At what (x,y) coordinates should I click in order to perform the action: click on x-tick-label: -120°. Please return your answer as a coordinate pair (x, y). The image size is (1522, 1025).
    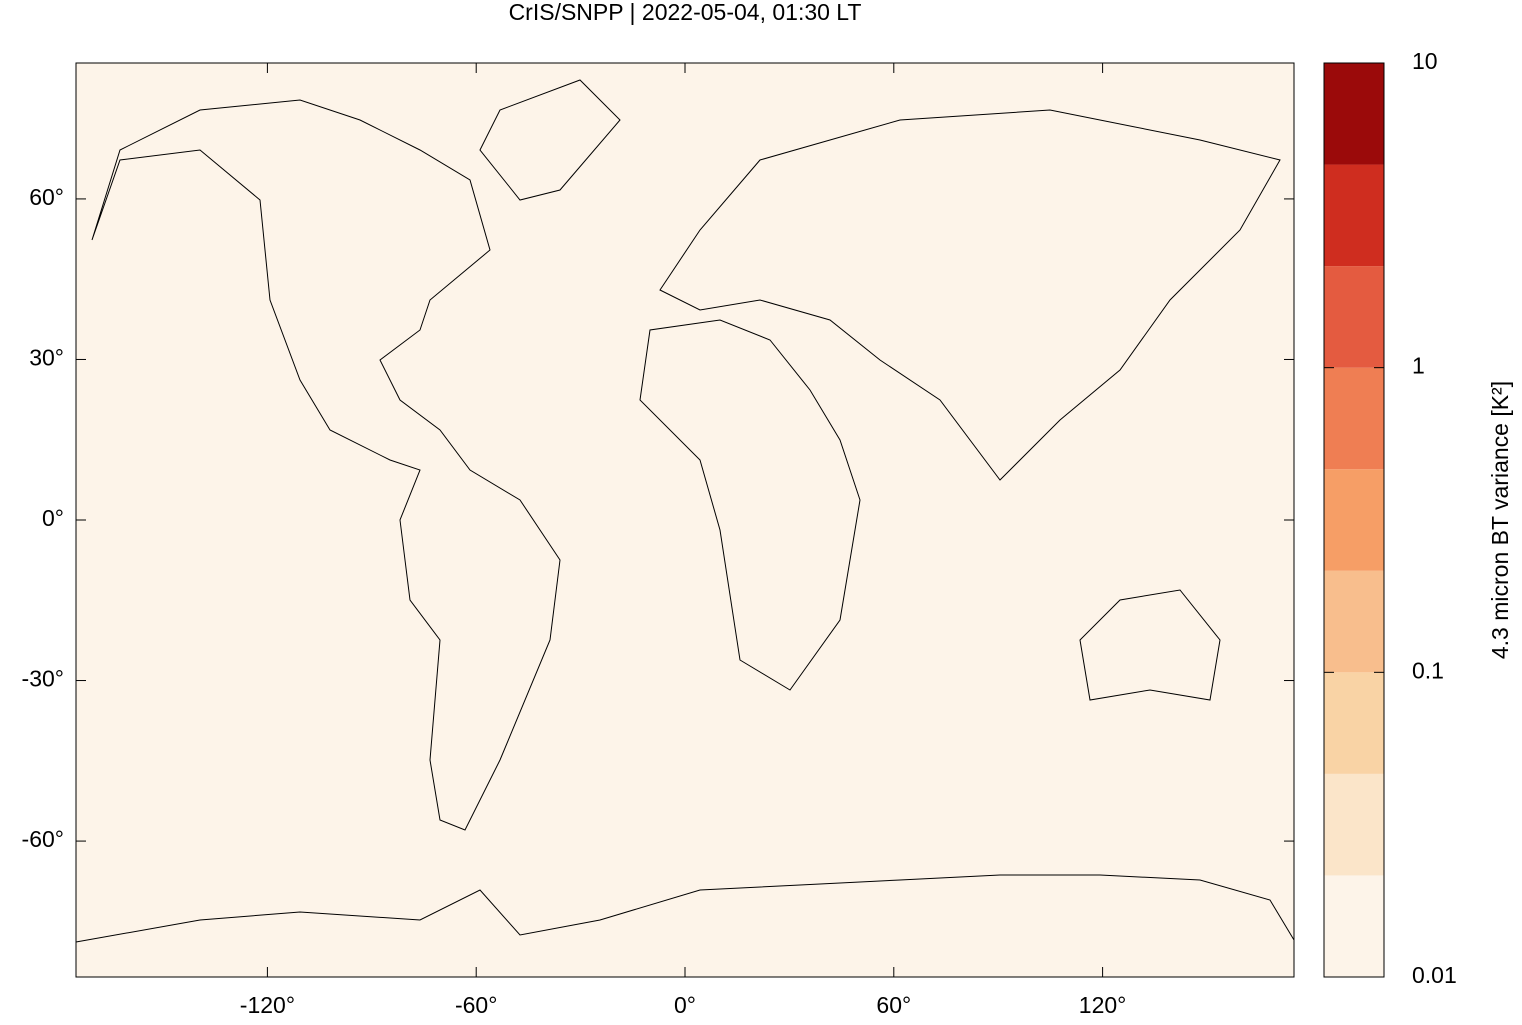
    Looking at the image, I should click on (267, 1005).